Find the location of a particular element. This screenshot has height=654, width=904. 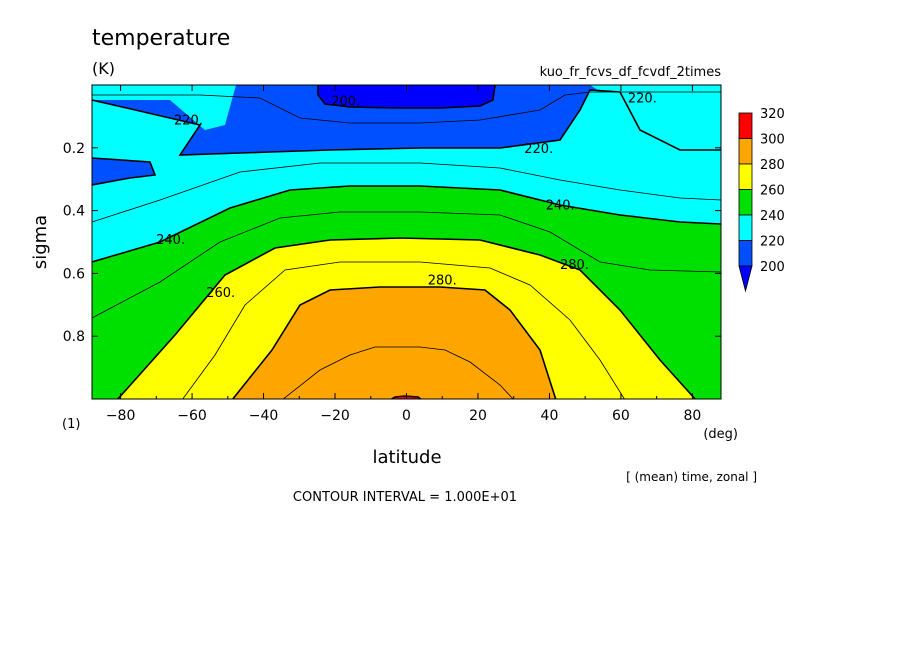

y-axis-title: sigma is located at coordinates (40, 242).